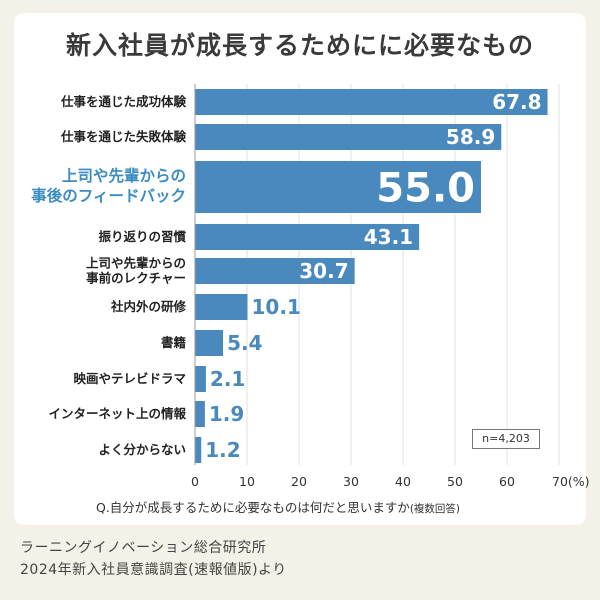 The height and width of the screenshot is (600, 600). Describe the element at coordinates (153, 570) in the screenshot. I see `source-line-2: 2024年新入社員意識調査(速報値版)より` at that location.